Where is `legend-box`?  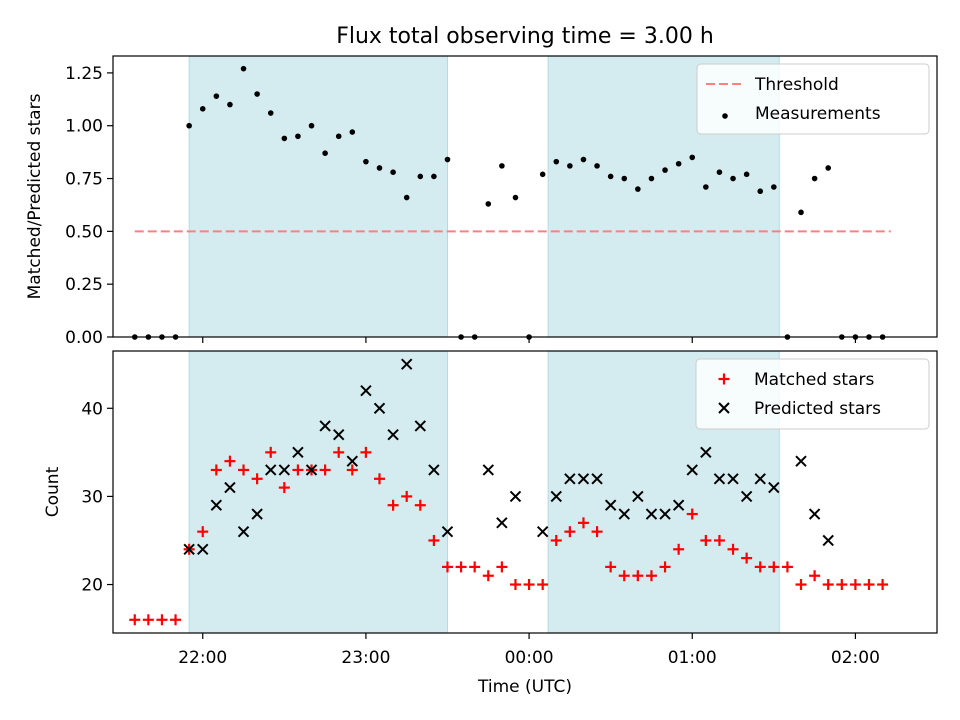
legend-box is located at coordinates (813, 99).